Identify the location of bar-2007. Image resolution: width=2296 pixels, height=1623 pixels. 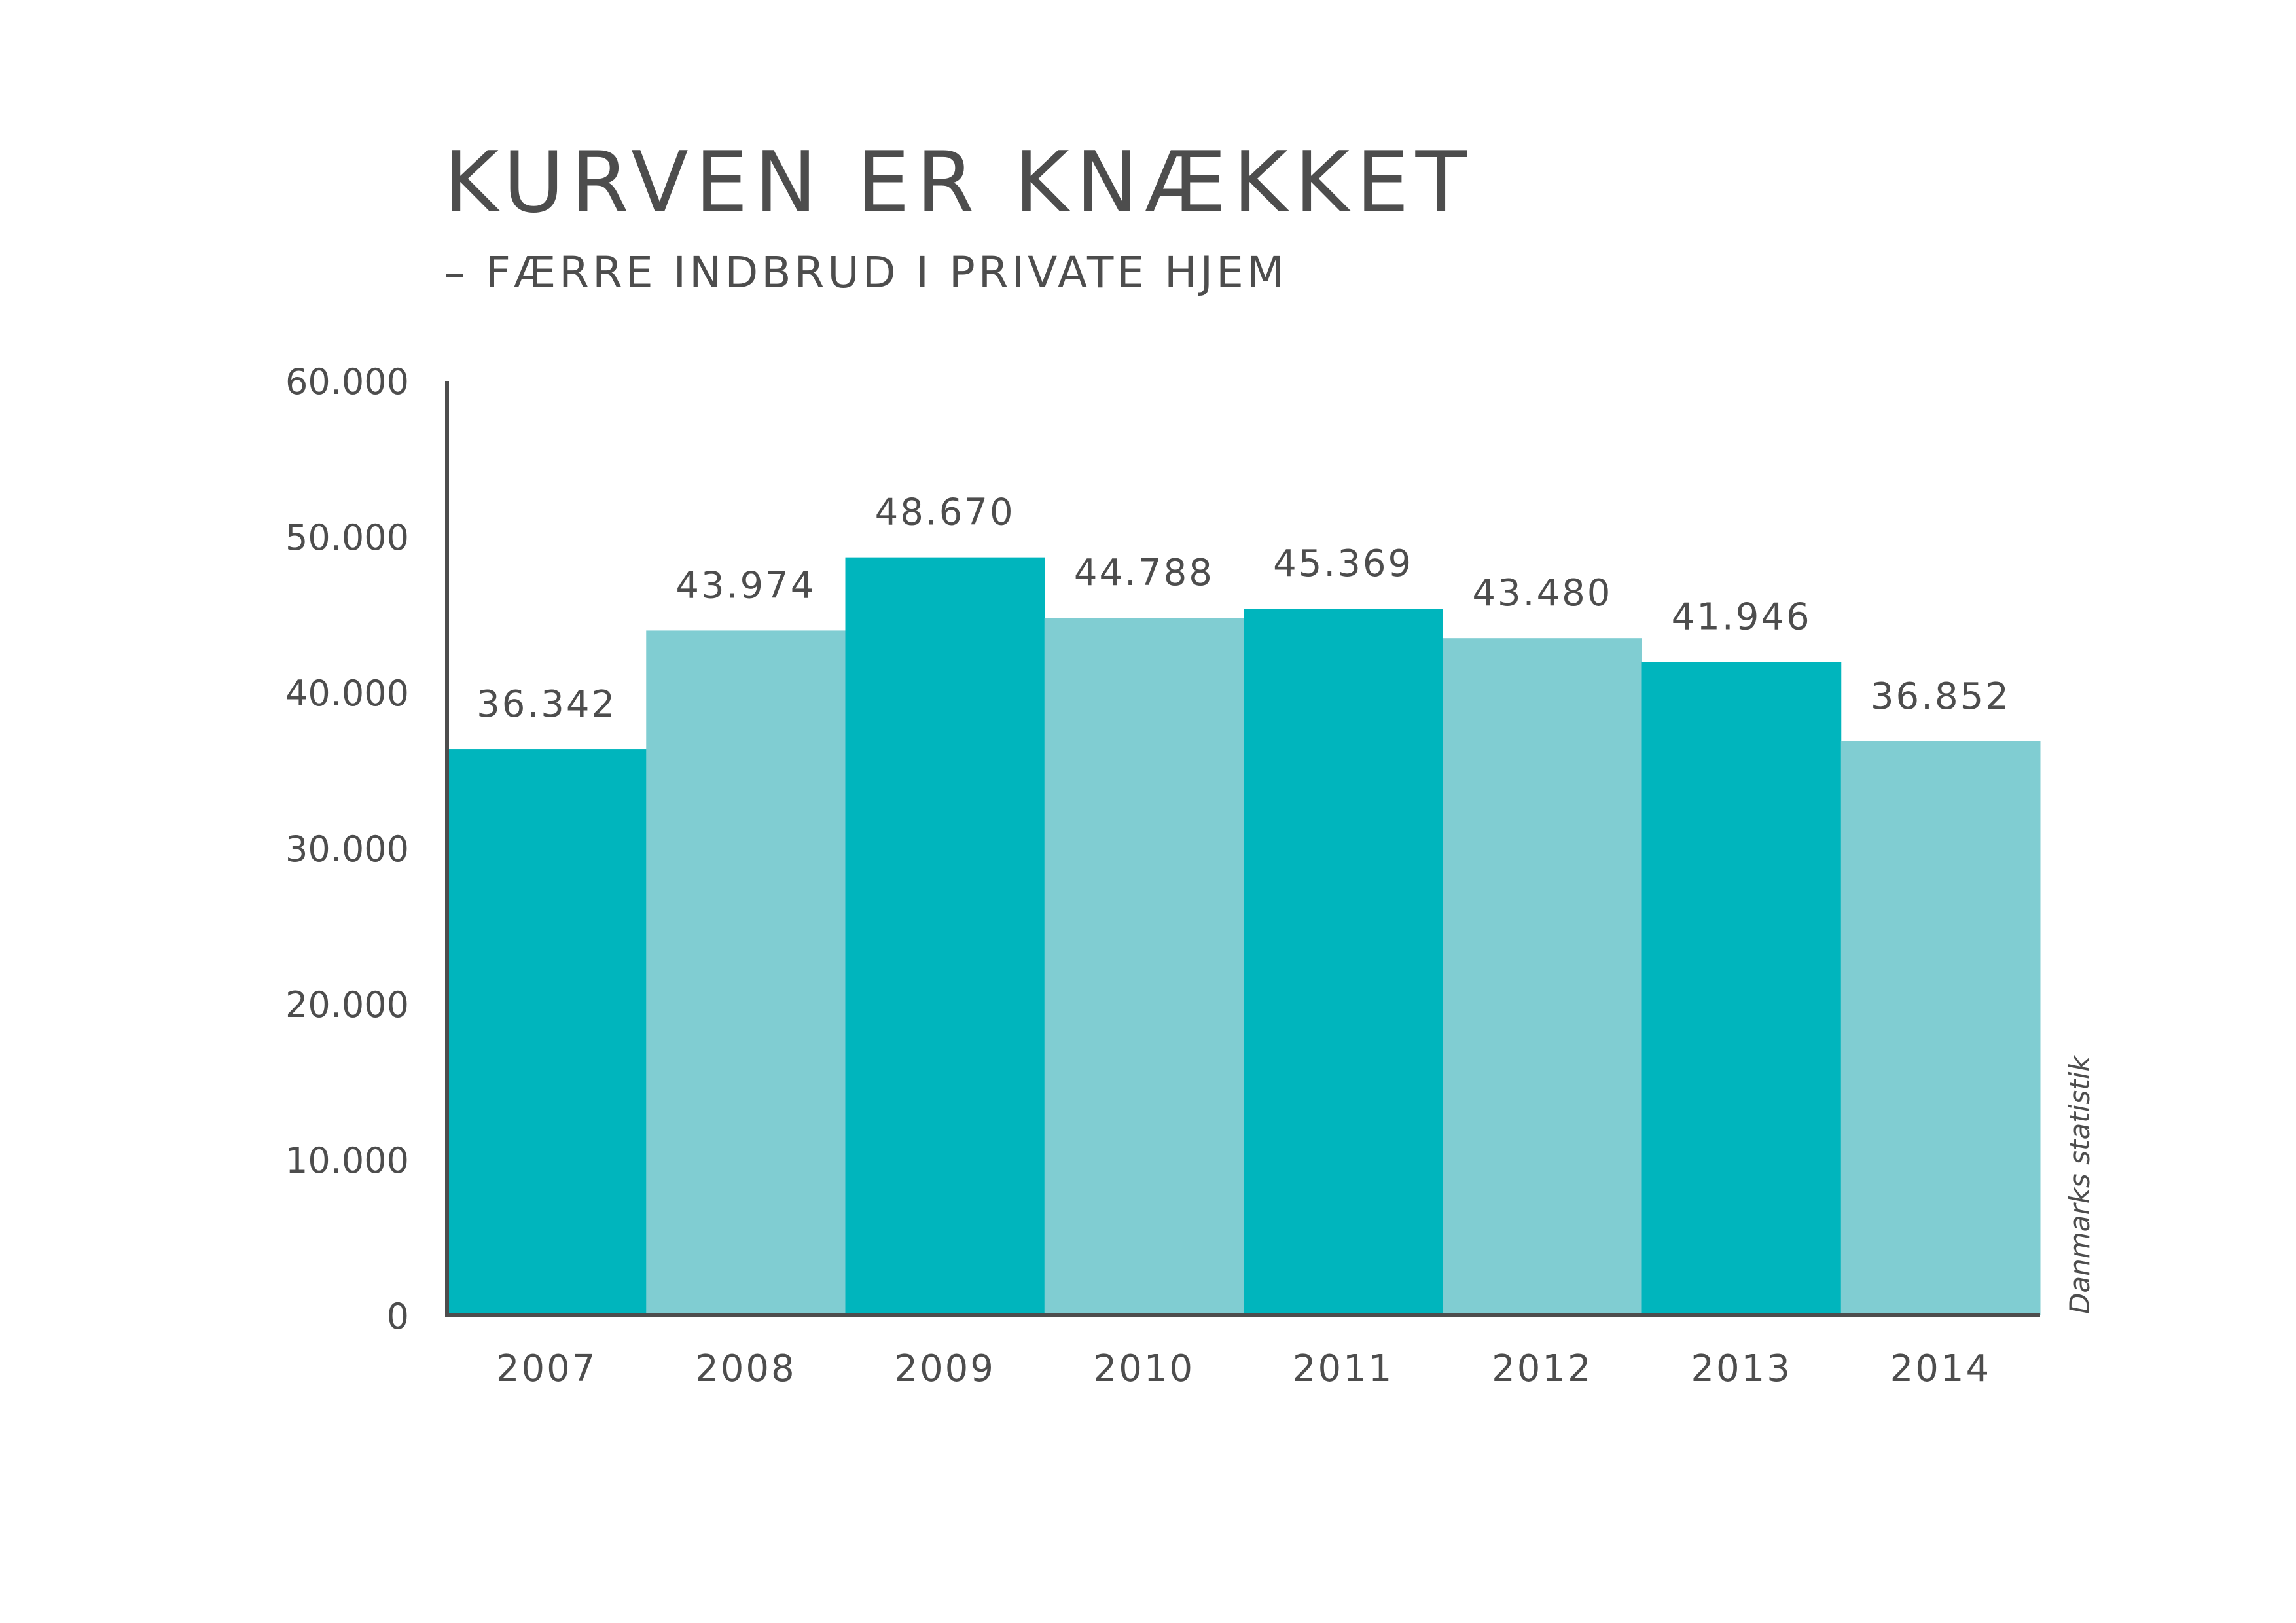
(547, 1032).